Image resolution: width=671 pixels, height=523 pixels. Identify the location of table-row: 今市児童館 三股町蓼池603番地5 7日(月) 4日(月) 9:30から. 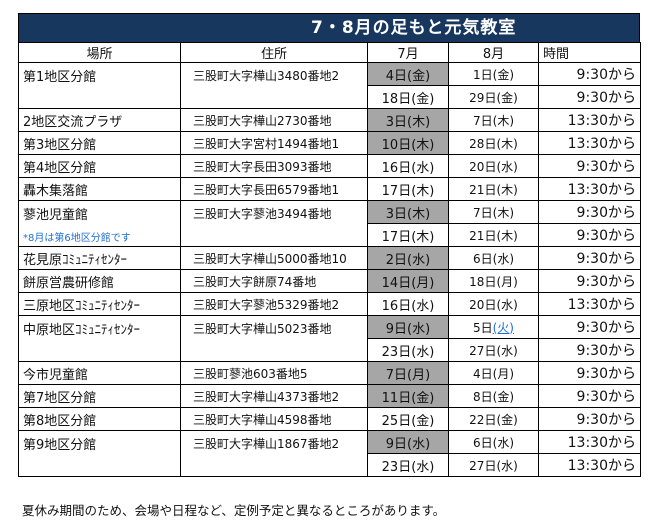
(329, 373).